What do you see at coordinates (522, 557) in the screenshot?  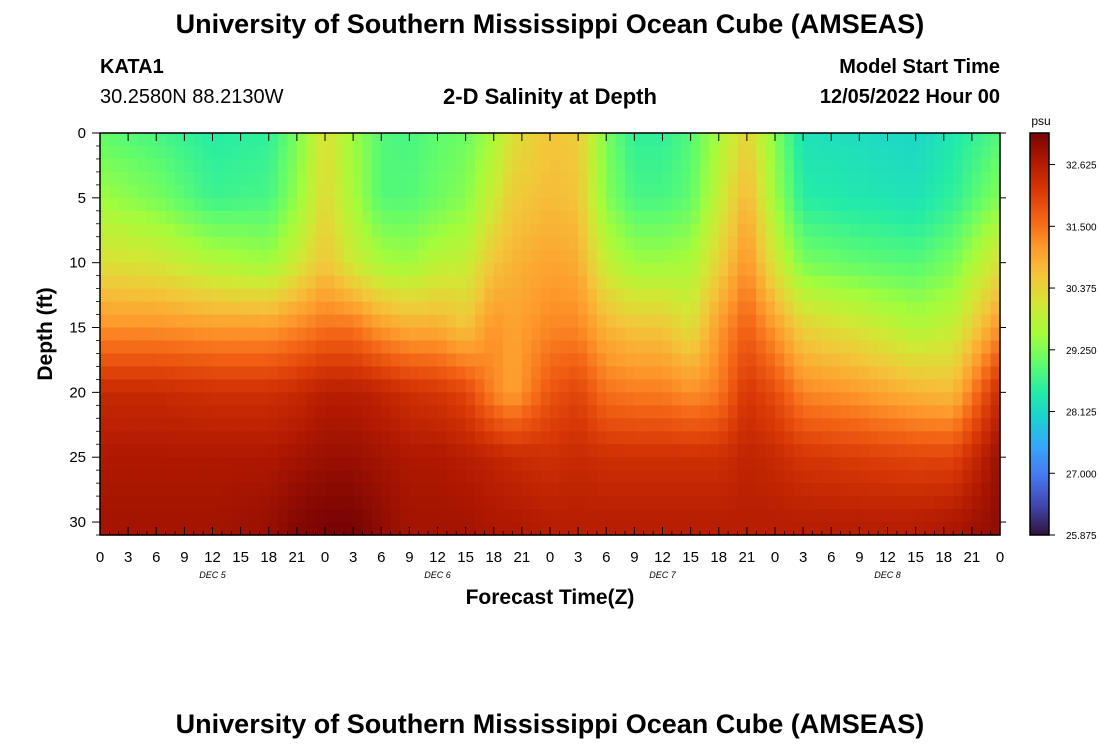 I see `x-tick-label: 21` at bounding box center [522, 557].